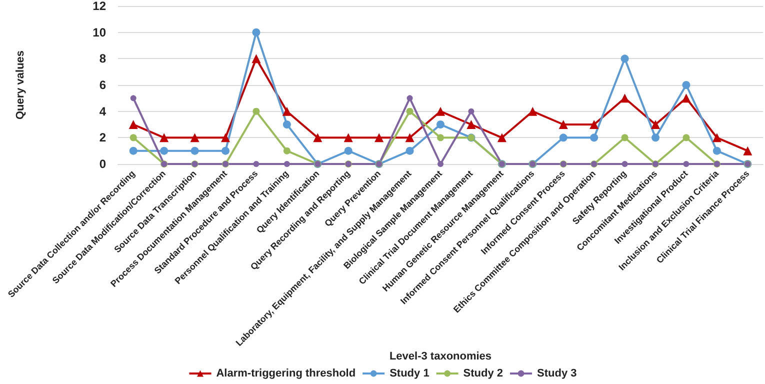  I want to click on y-tick-label: 8, so click(102, 59).